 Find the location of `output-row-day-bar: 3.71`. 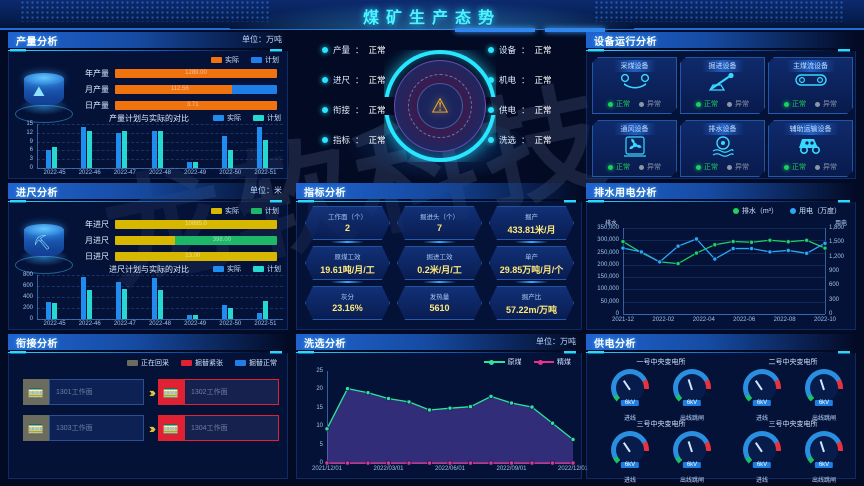

output-row-day-bar: 3.71 is located at coordinates (196, 105).